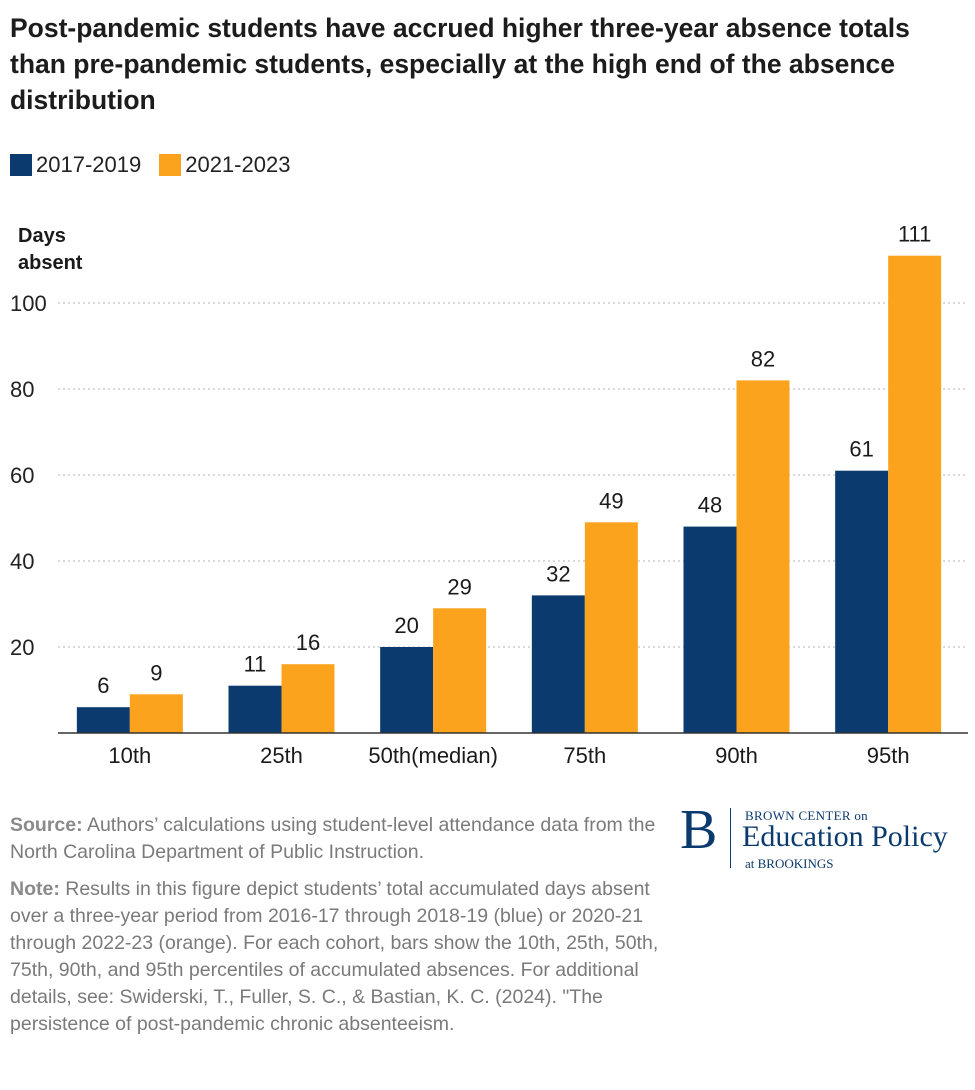  I want to click on source-label: Source:, so click(46, 825).